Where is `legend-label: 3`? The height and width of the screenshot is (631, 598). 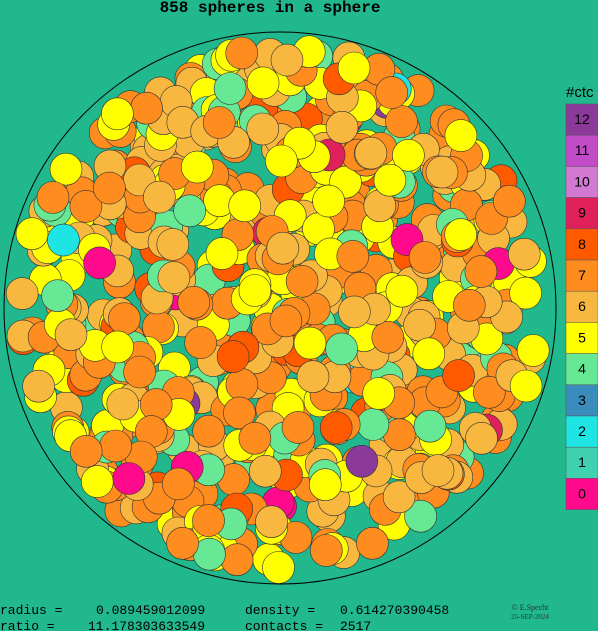 legend-label: 3 is located at coordinates (582, 400).